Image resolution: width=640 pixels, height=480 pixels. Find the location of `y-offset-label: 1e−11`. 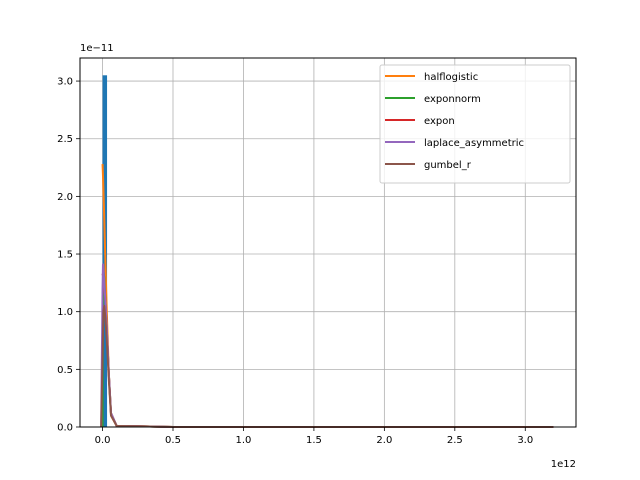

y-offset-label: 1e−11 is located at coordinates (97, 48).